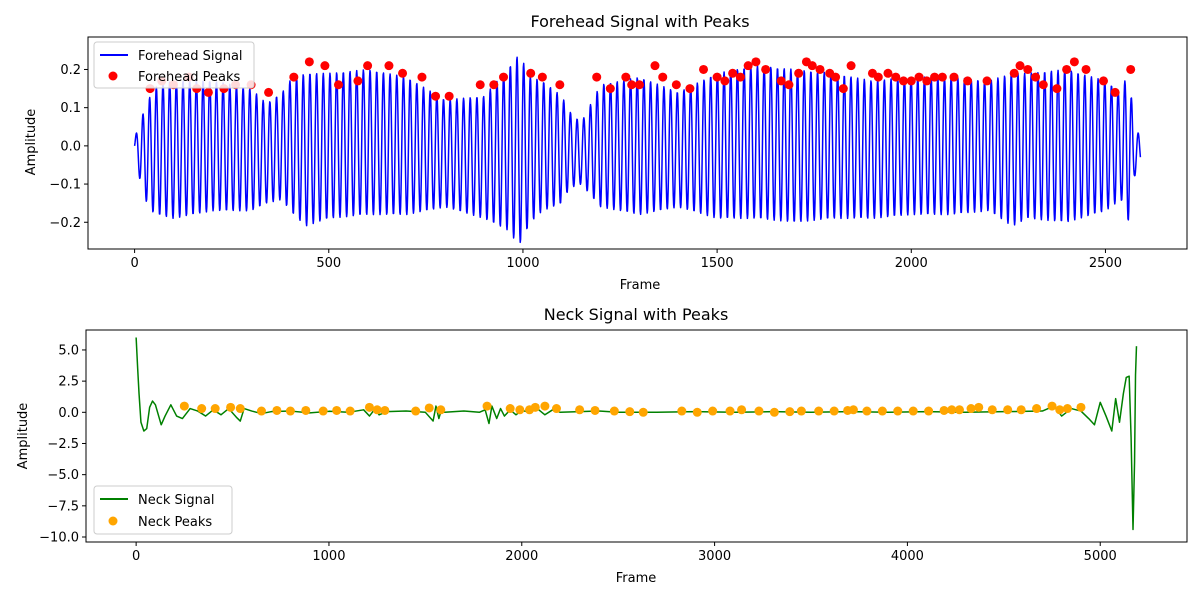  Describe the element at coordinates (63, 444) in the screenshot. I see `neck-y-tick-label: −2.5` at that location.